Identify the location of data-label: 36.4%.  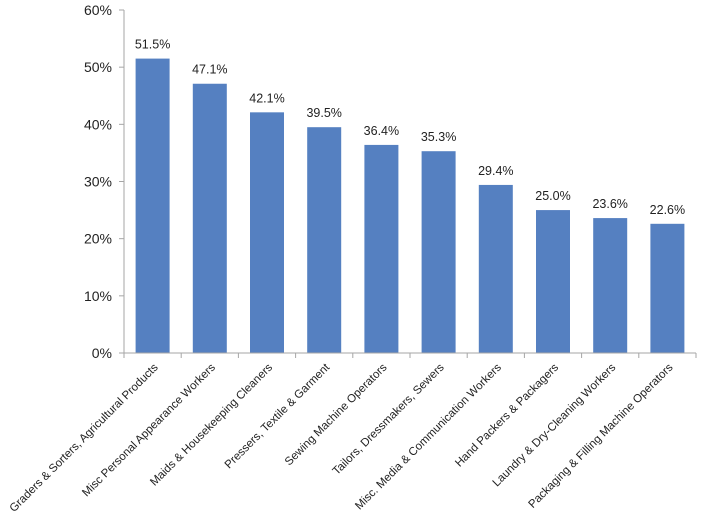
(381, 131).